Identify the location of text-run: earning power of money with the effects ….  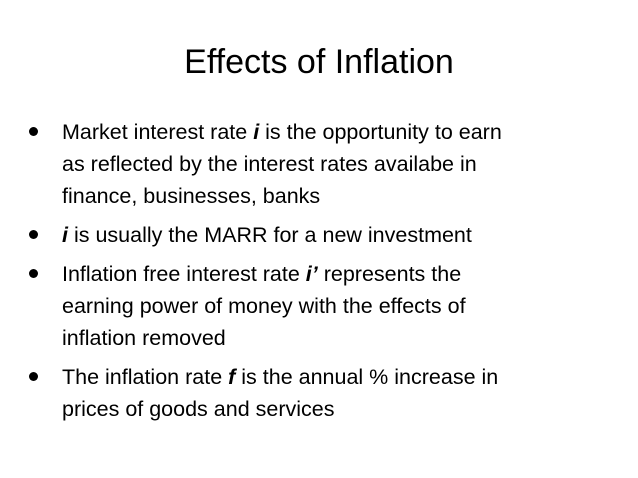
(264, 306).